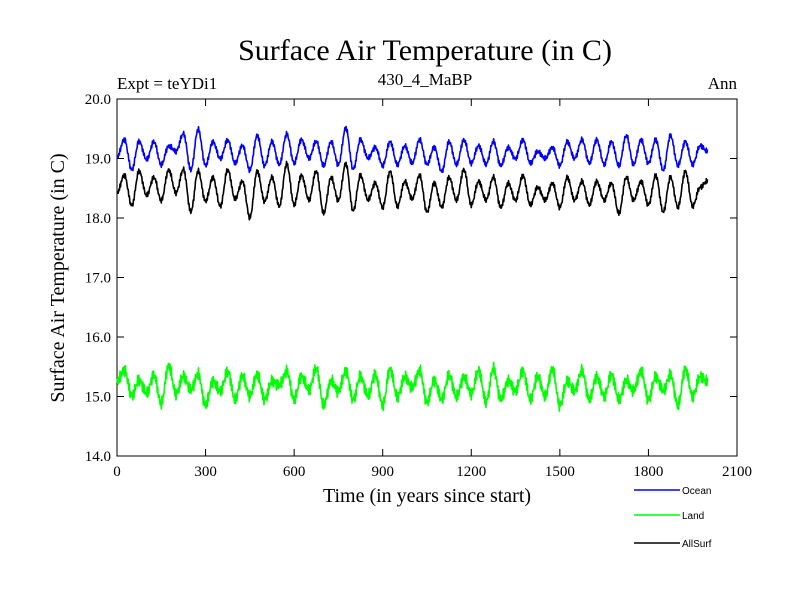  Describe the element at coordinates (98, 457) in the screenshot. I see `y-tick-label: 14.0` at that location.